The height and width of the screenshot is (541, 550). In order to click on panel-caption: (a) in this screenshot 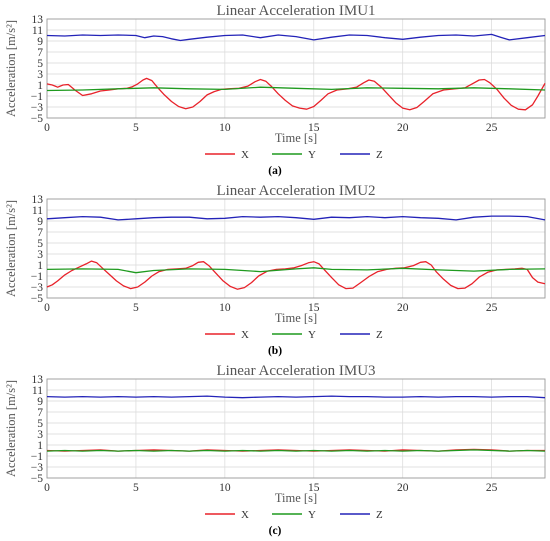, I will do `click(275, 171)`.